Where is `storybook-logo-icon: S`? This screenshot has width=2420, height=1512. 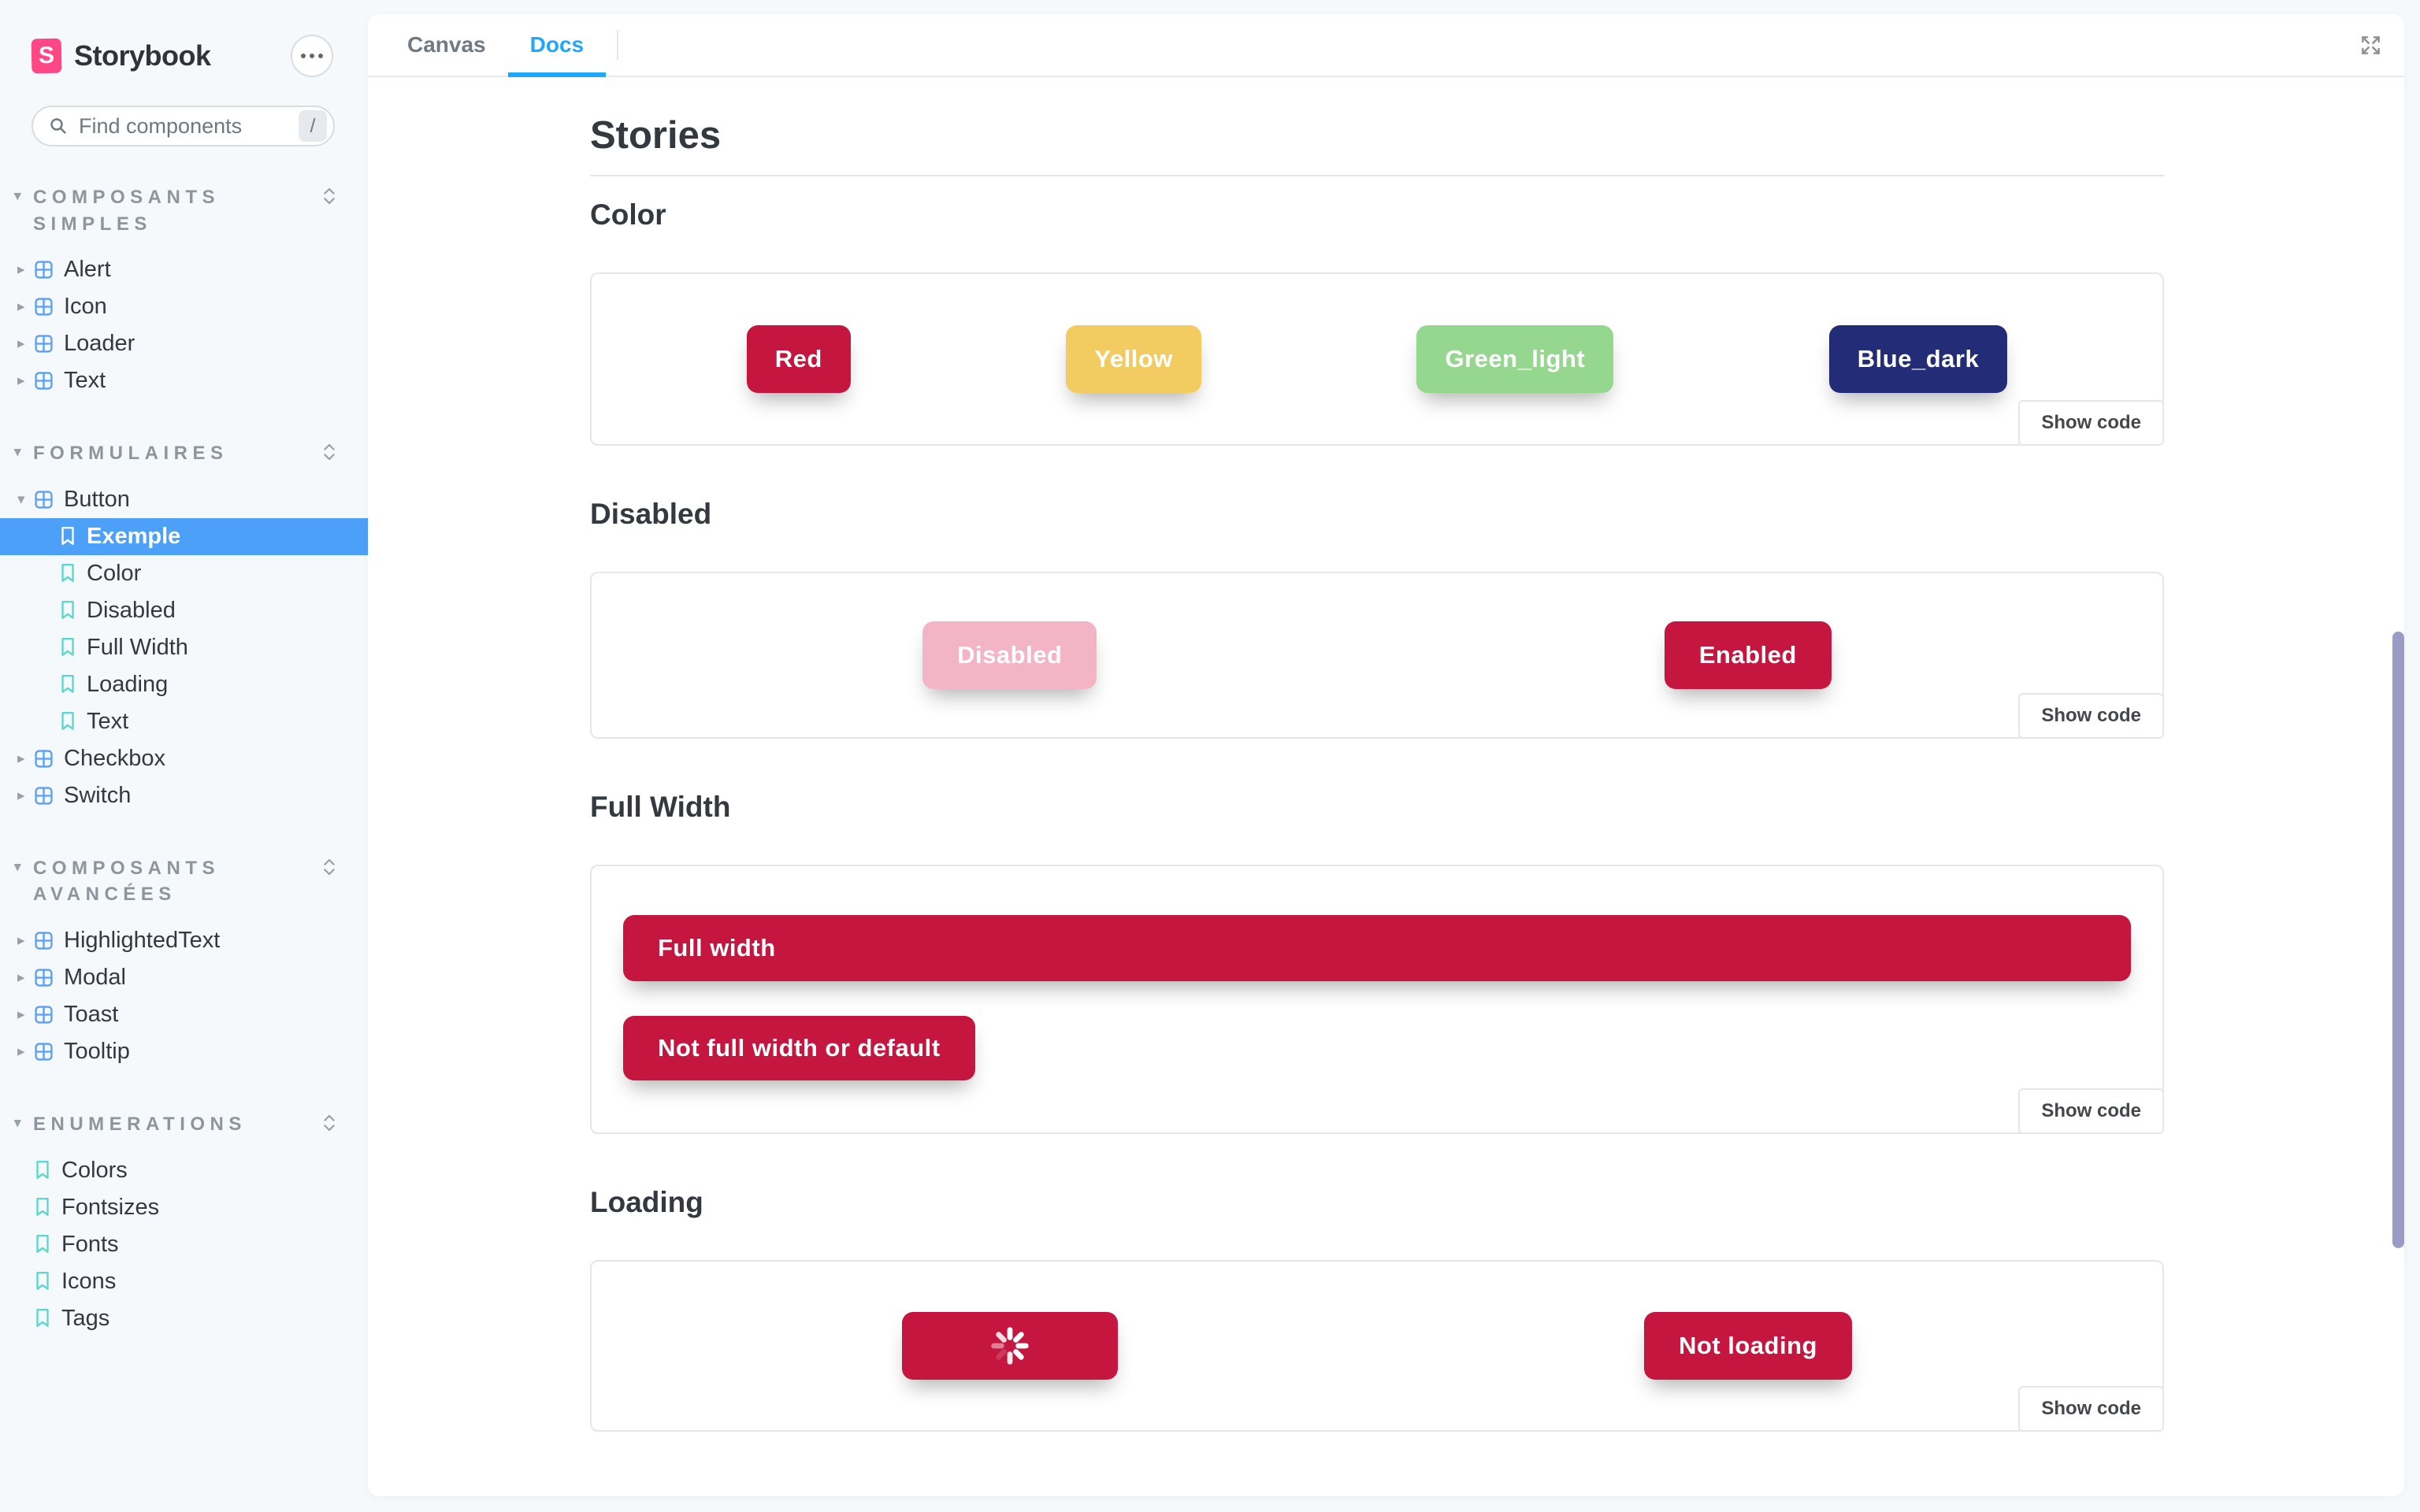 storybook-logo-icon: S is located at coordinates (46, 56).